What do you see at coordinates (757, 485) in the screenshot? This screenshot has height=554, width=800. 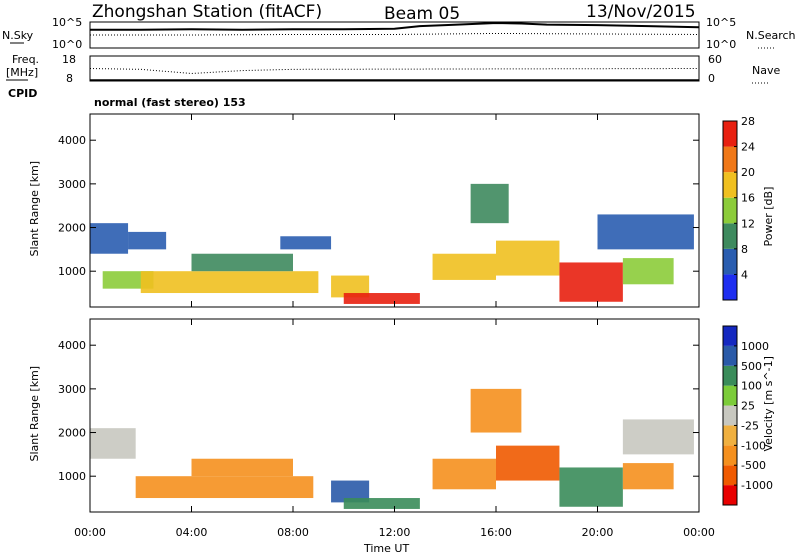 I see `velocity-colorbar-tick-label: -1000` at bounding box center [757, 485].